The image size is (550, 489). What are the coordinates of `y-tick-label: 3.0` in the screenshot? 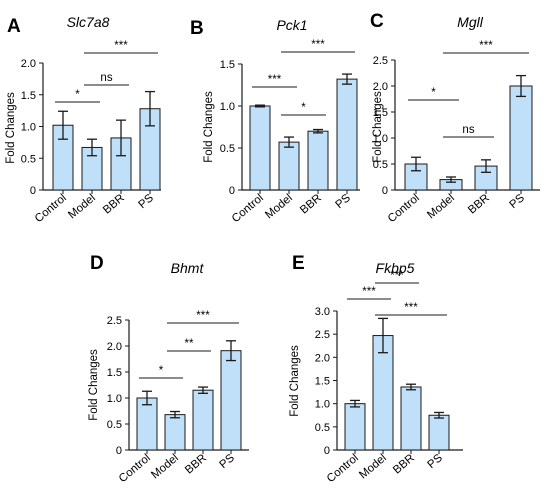 It's located at (322, 312).